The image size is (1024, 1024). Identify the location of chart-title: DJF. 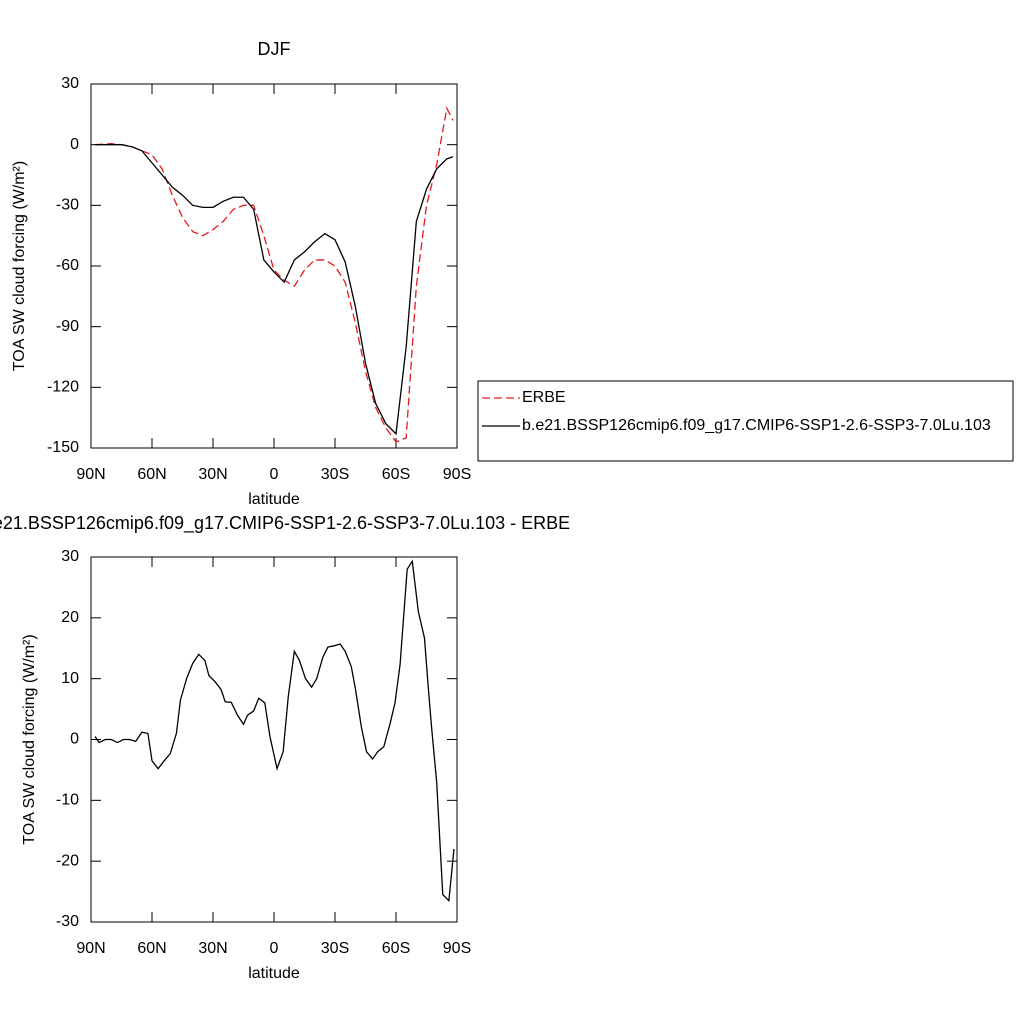
(274, 49).